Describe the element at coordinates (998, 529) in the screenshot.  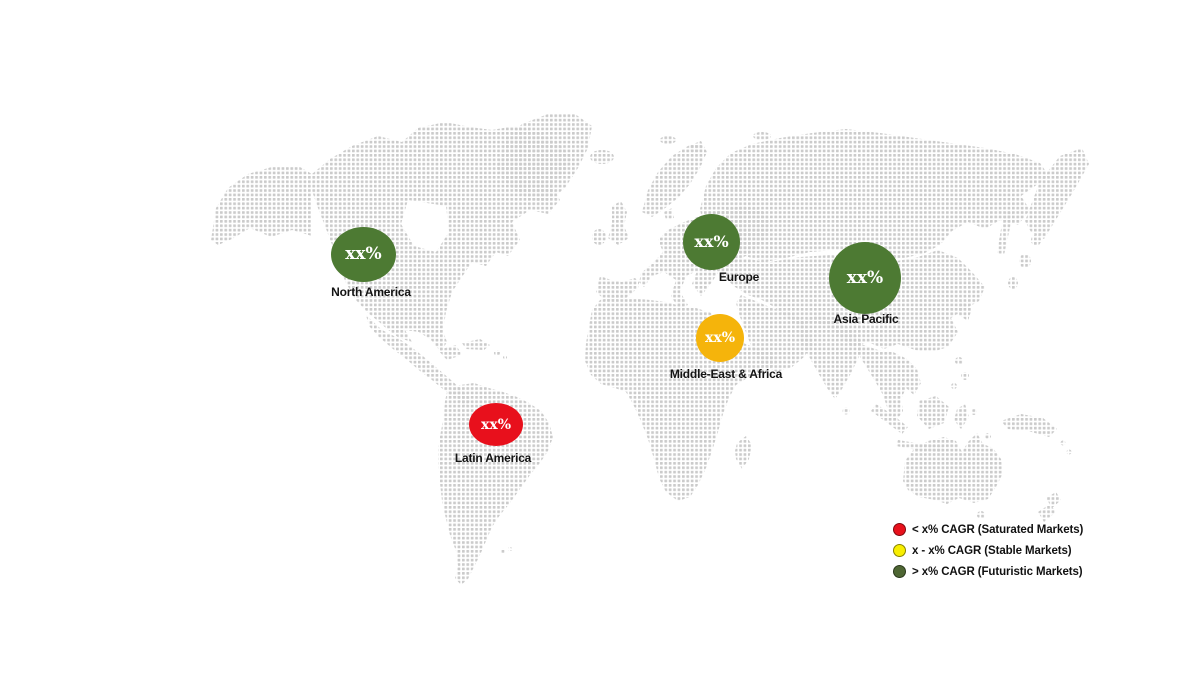
I see `legend-label-saturated: < x% CAGR (Saturated Markets)` at that location.